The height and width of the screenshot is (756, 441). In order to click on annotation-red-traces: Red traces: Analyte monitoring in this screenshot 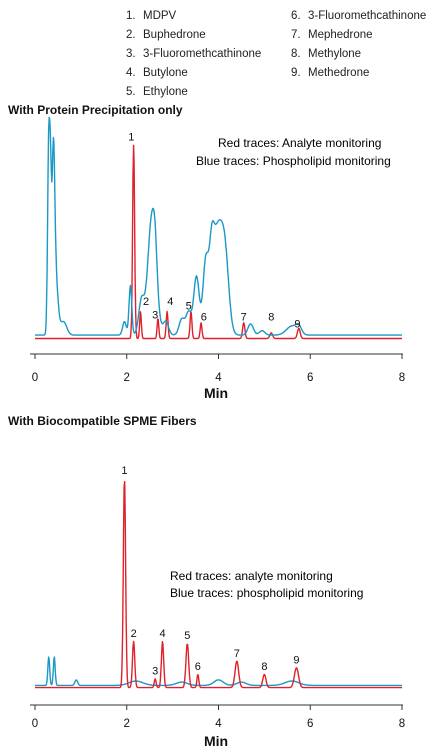, I will do `click(299, 143)`.